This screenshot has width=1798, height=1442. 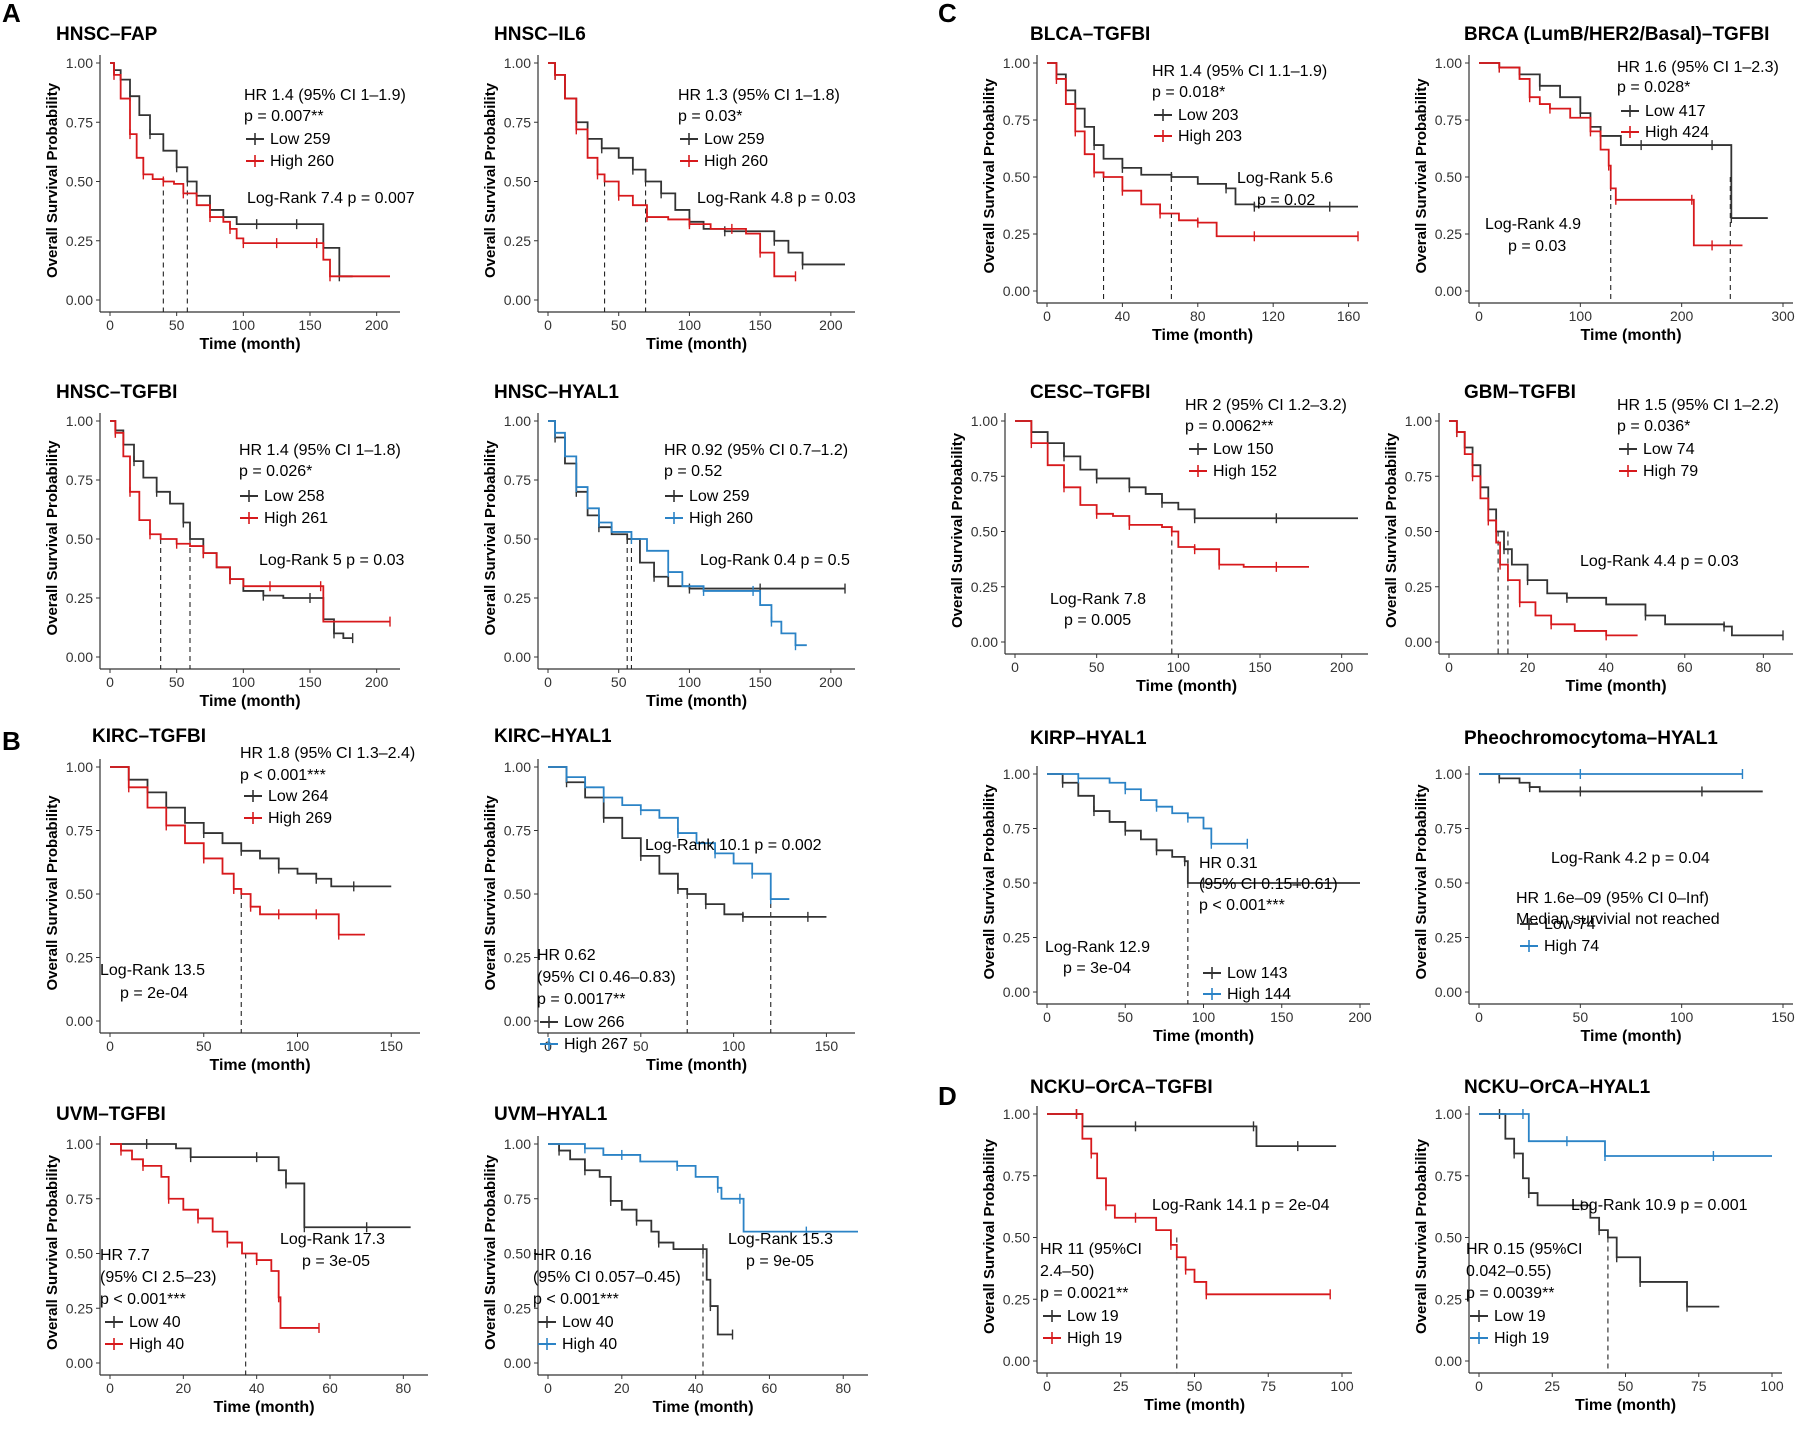 What do you see at coordinates (1268, 884) in the screenshot?
I see `stat-annotation: (95% CI 0.15–0.61)` at bounding box center [1268, 884].